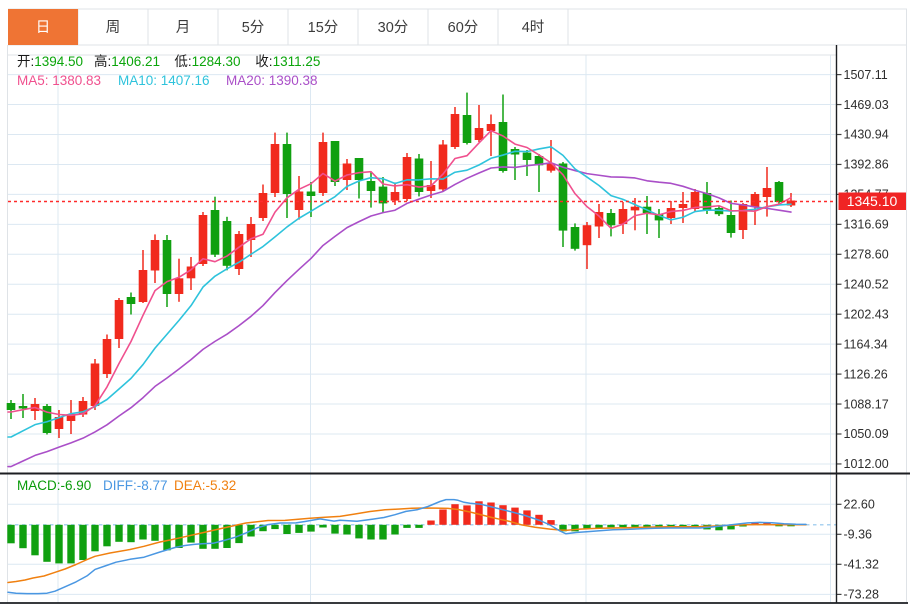  What do you see at coordinates (866, 404) in the screenshot?
I see `svg-text: 1088.17` at bounding box center [866, 404].